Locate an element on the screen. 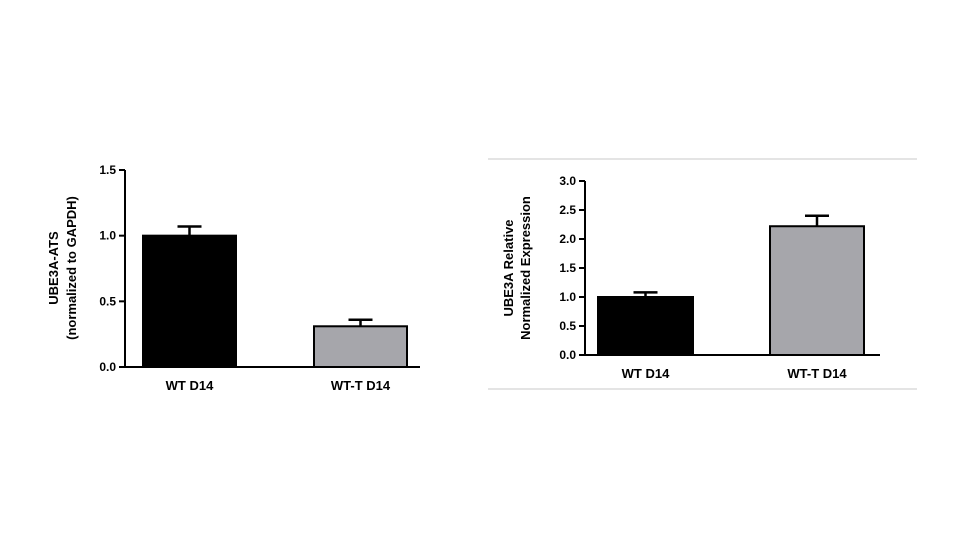 This screenshot has height=546, width=967. y-tick-label: 2.0 is located at coordinates (567, 239).